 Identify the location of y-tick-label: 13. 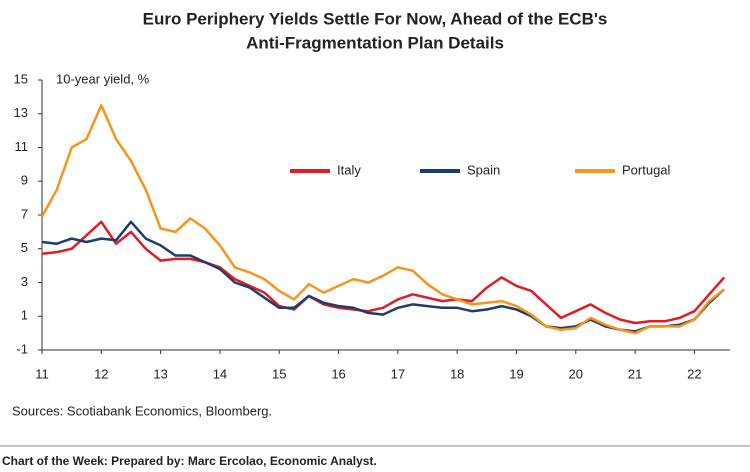
(21, 112).